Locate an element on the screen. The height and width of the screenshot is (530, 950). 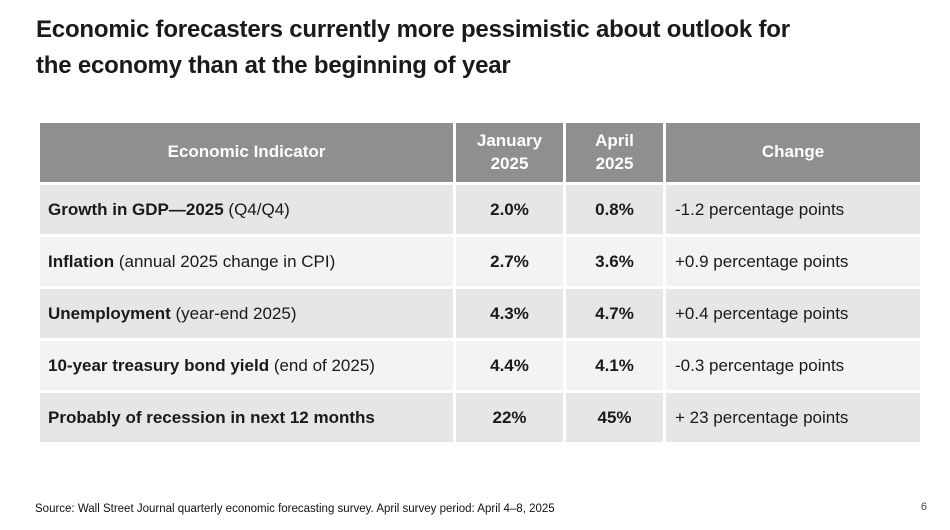
header-january-line-2: 2025 is located at coordinates (509, 163).